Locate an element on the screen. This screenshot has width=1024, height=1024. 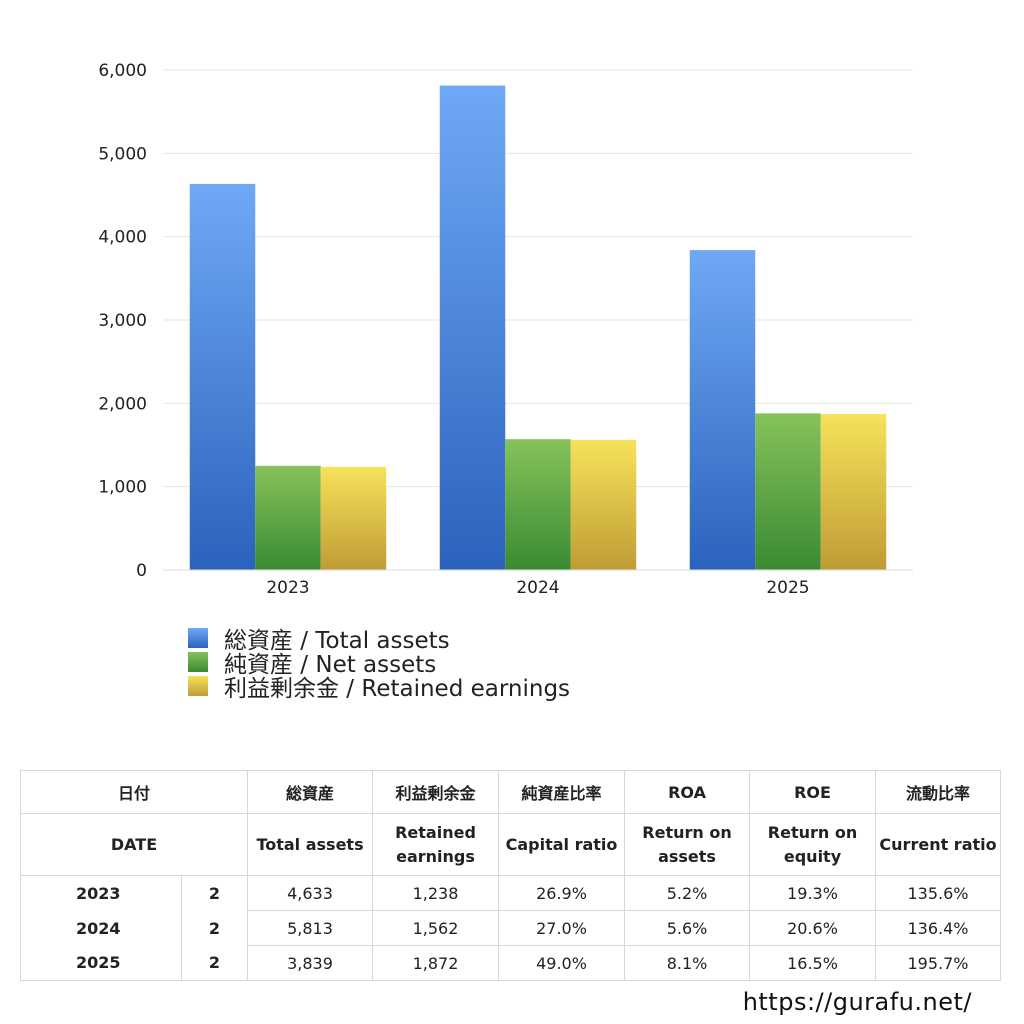
header-date-jp: 日付 is located at coordinates (134, 792).